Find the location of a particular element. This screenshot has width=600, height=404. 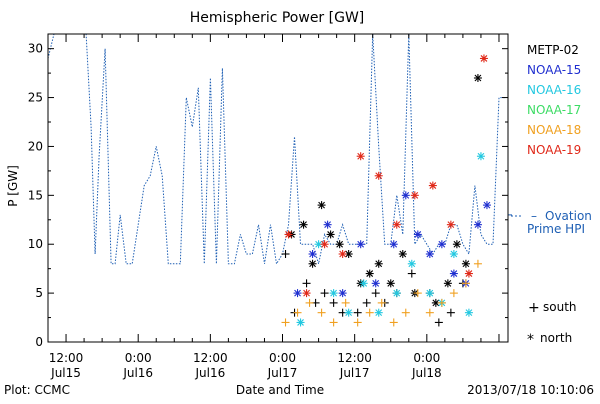

footer-left: Plot: CCMC is located at coordinates (37, 390).